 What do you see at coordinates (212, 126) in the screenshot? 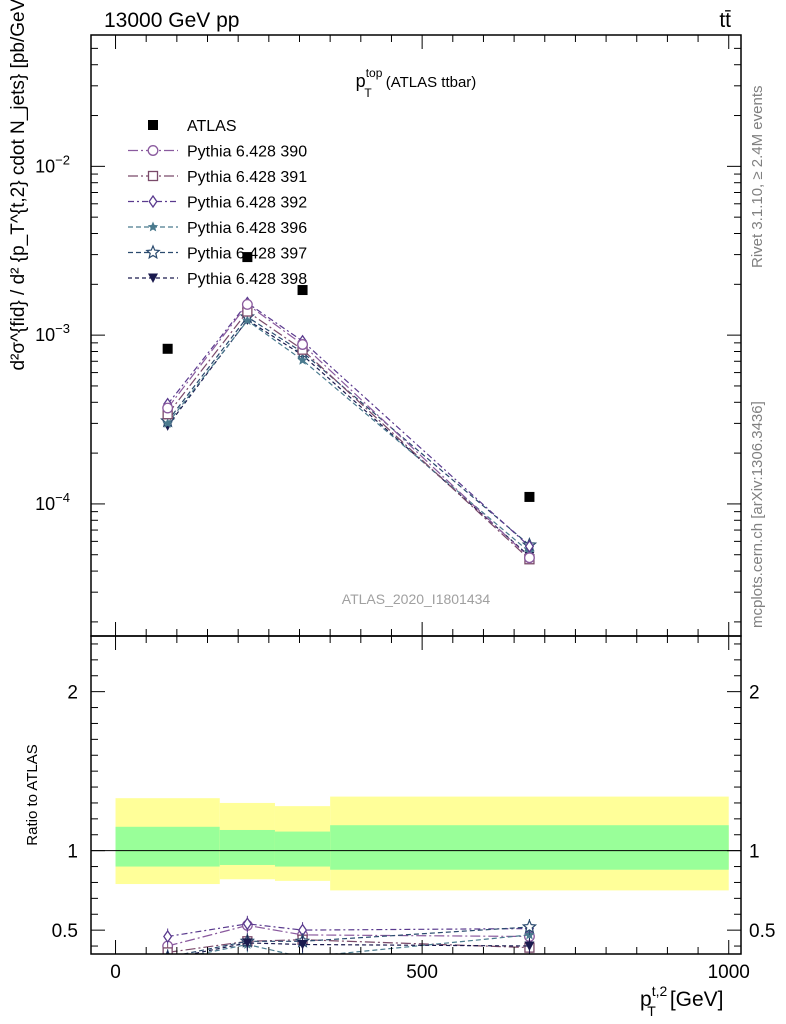
I see `legend-label: ATLAS` at bounding box center [212, 126].